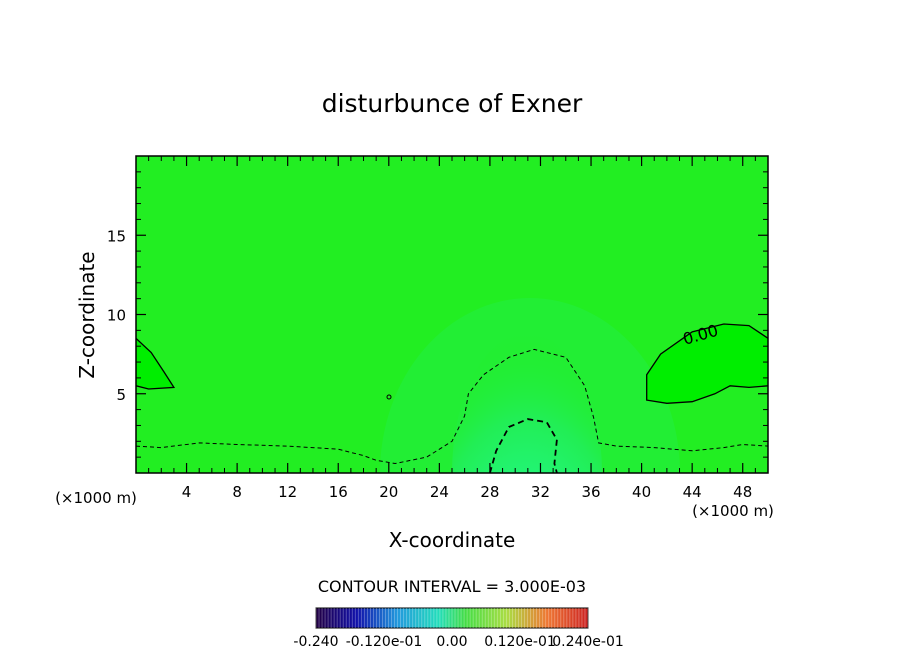  Describe the element at coordinates (315, 642) in the screenshot. I see `colorbar-label-0: -0.240` at that location.